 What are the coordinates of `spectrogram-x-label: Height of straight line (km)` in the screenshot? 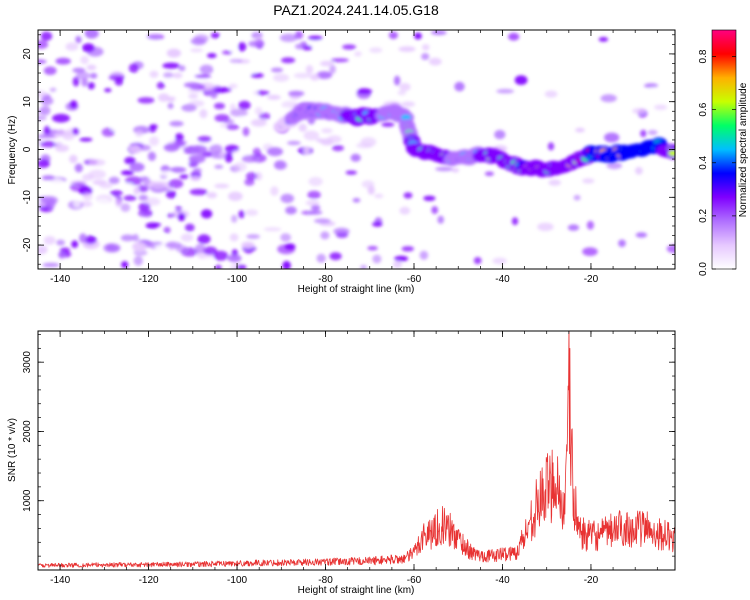 It's located at (356, 289).